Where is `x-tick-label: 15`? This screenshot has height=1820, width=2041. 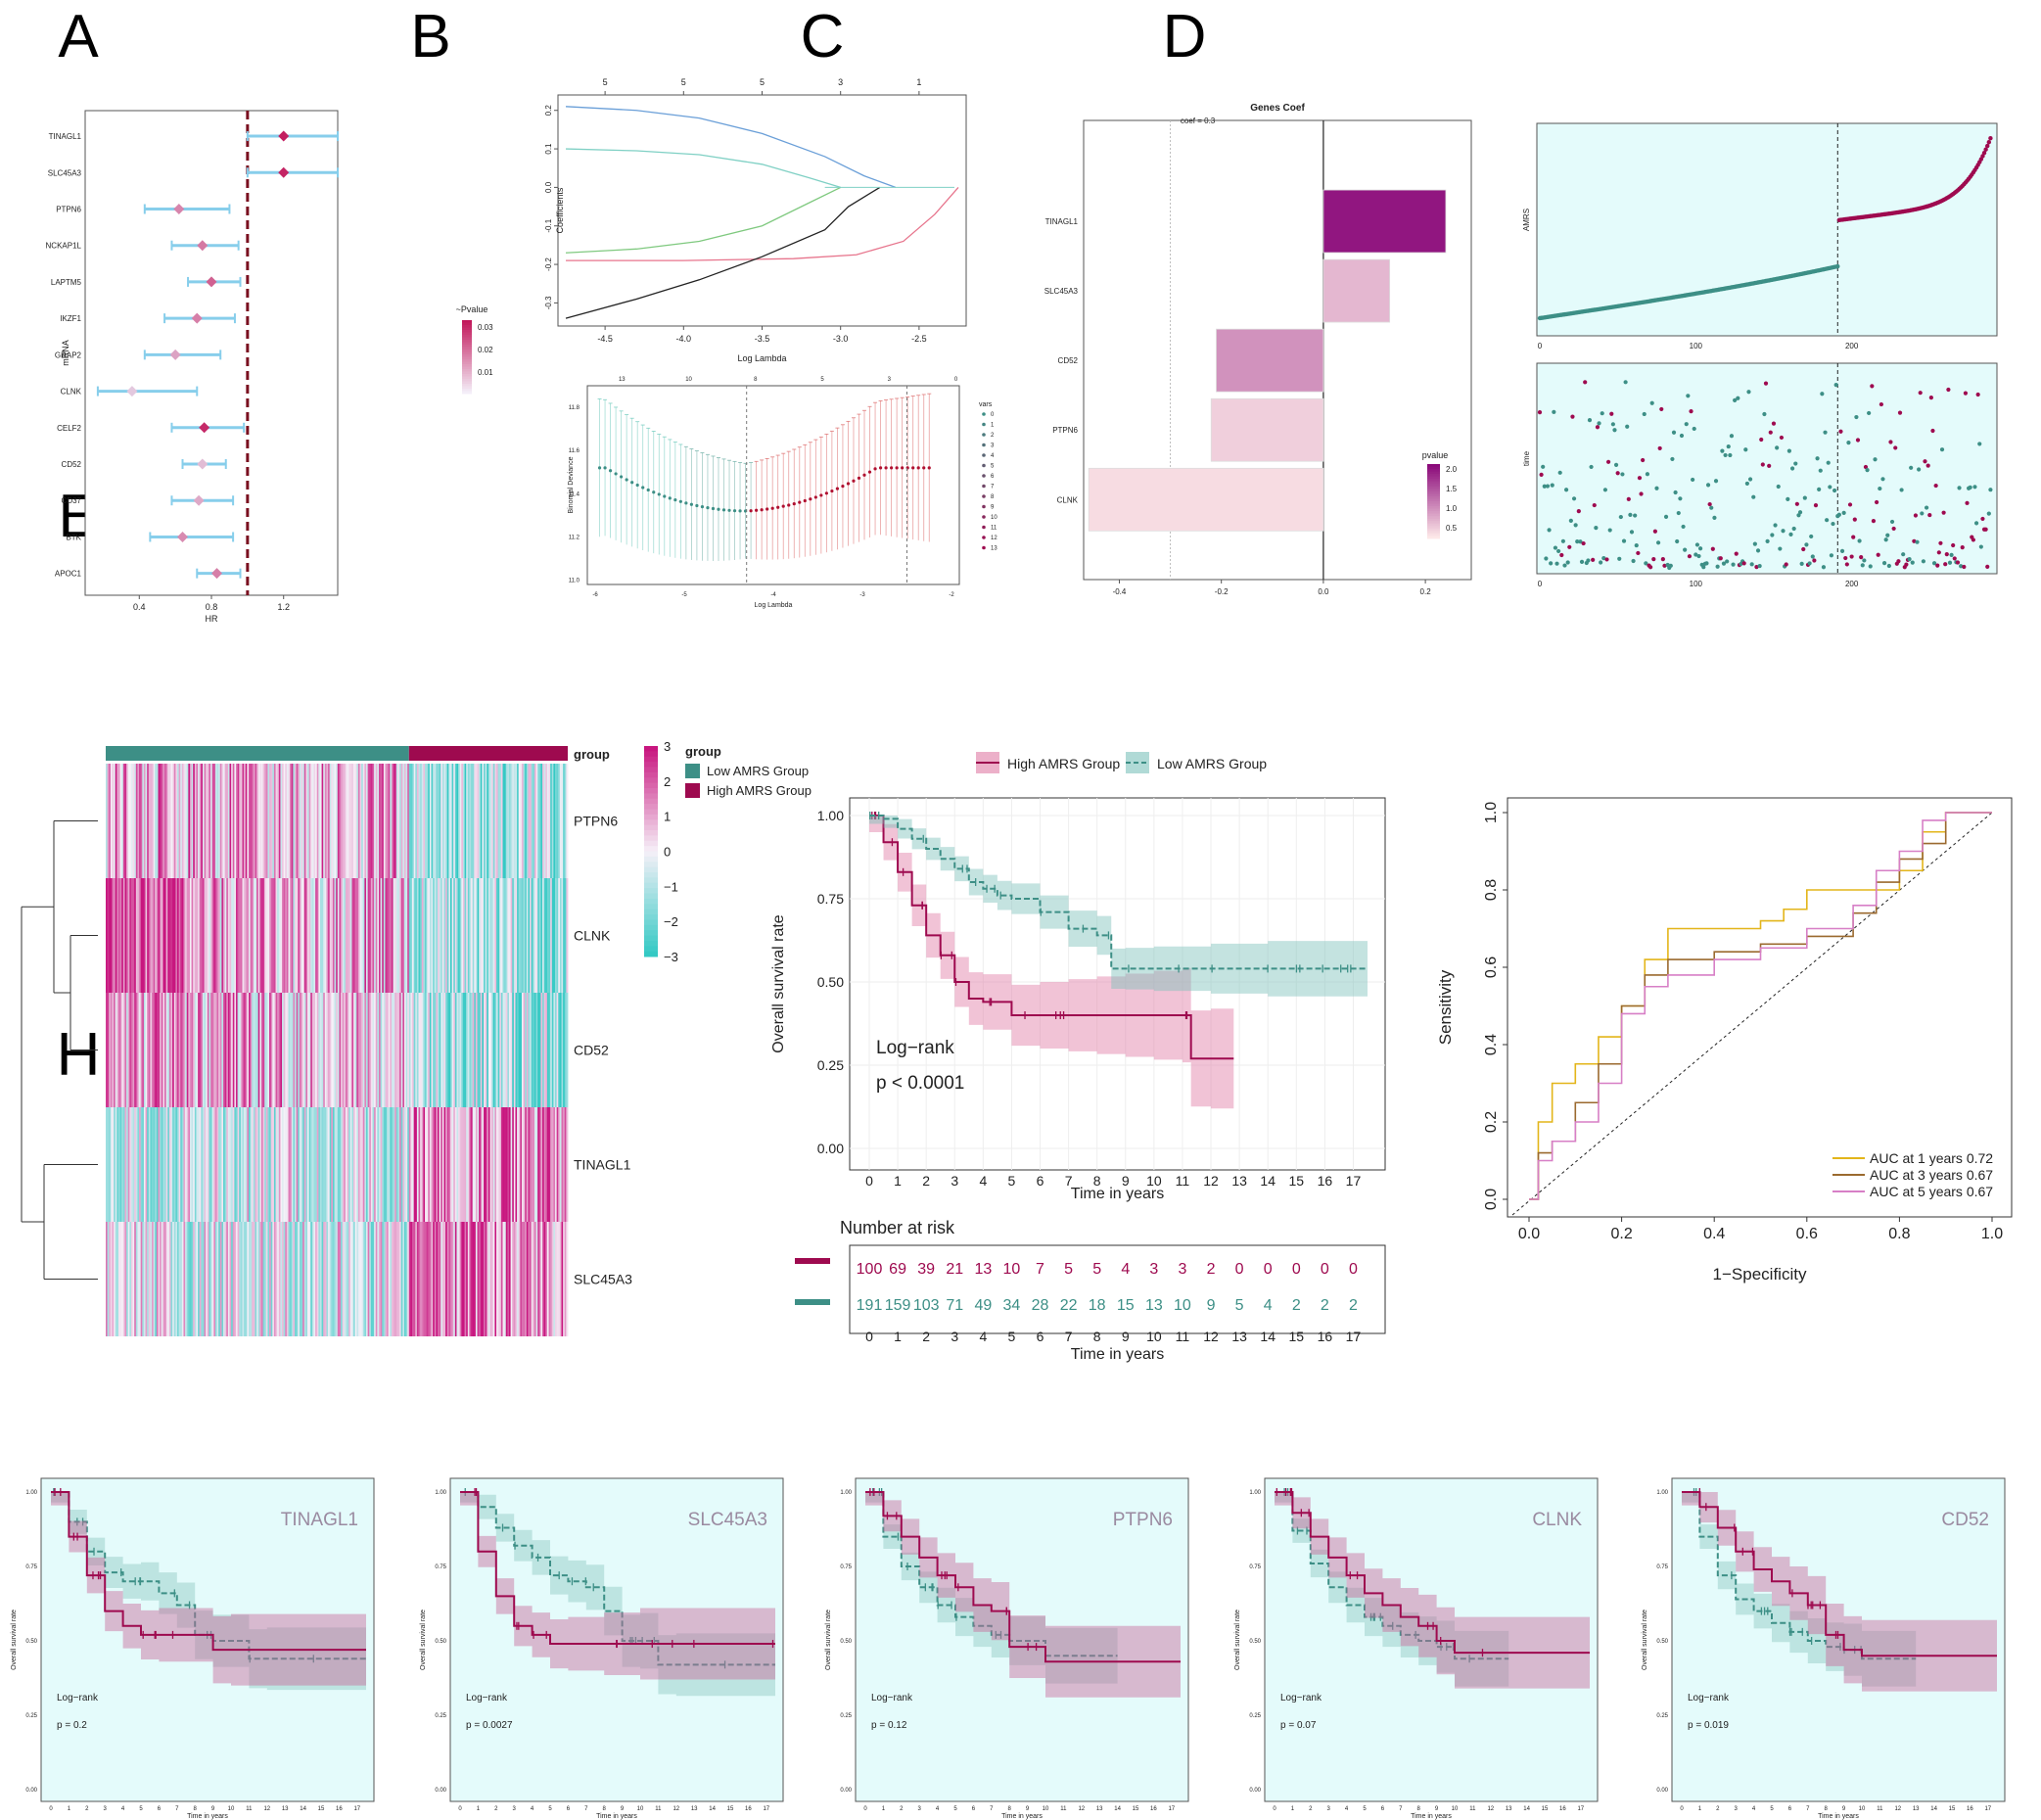 x-tick-label: 15 is located at coordinates (1952, 1809).